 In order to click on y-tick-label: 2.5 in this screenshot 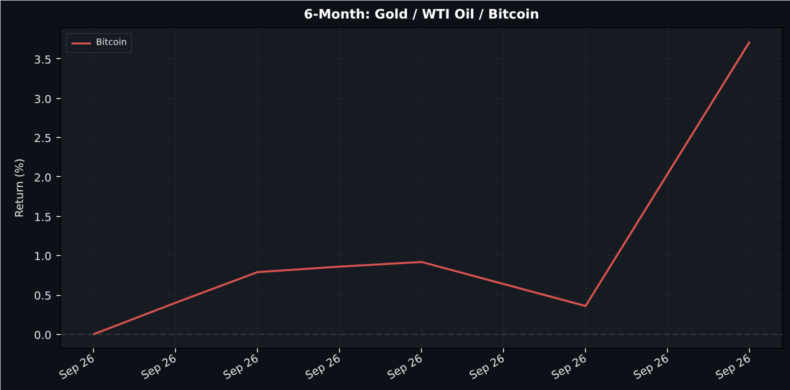, I will do `click(43, 139)`.